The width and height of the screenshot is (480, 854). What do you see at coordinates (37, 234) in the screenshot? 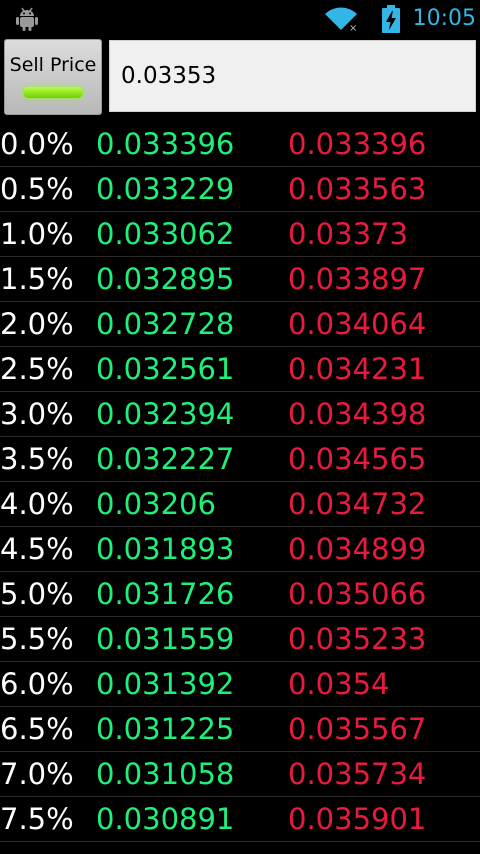
I see `percent-cell: 1.0%` at bounding box center [37, 234].